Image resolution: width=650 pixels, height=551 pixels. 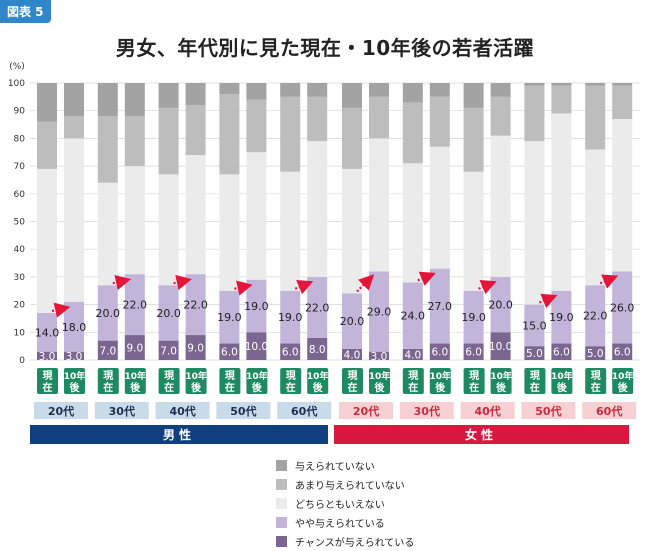 What do you see at coordinates (335, 467) in the screenshot?
I see `legend-label: 与えられていない` at bounding box center [335, 467].